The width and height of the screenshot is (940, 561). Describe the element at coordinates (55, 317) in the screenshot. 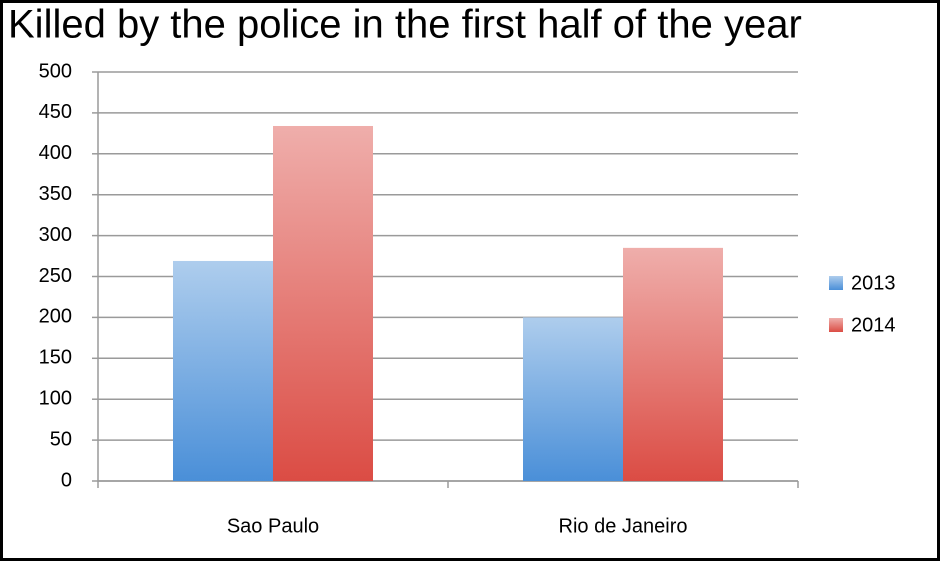

I see `y-tick-label: 200` at that location.